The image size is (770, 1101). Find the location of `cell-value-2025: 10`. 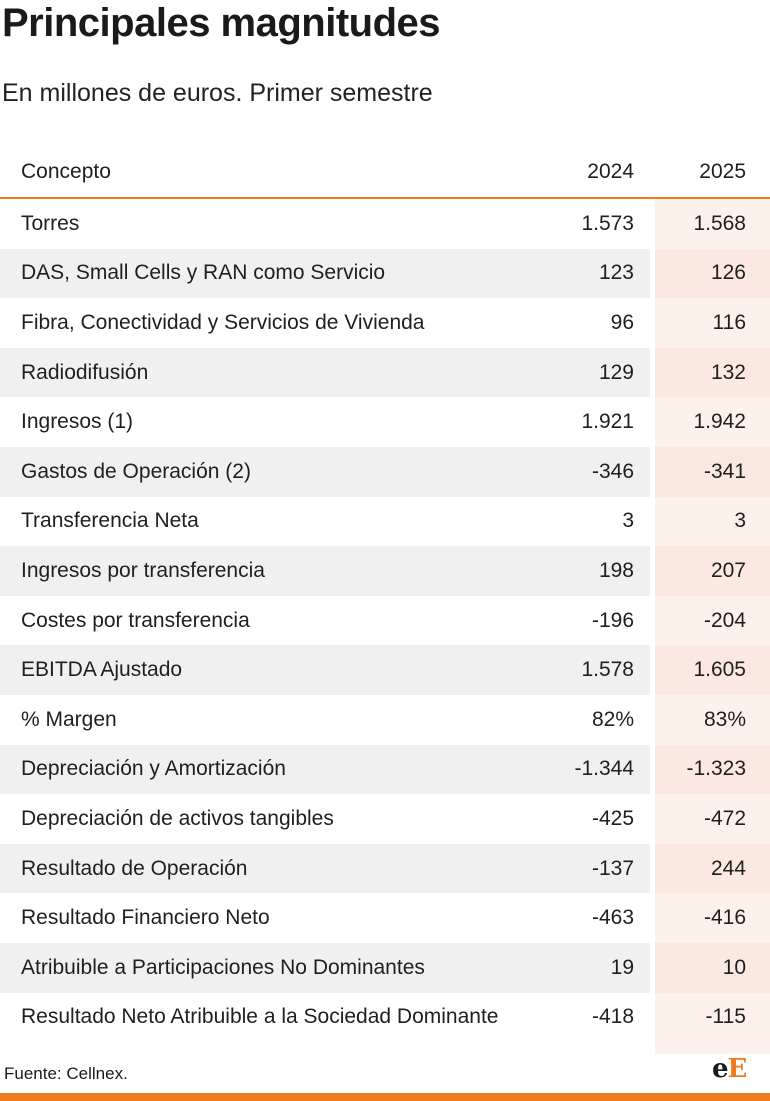

cell-value-2025: 10 is located at coordinates (712, 967).